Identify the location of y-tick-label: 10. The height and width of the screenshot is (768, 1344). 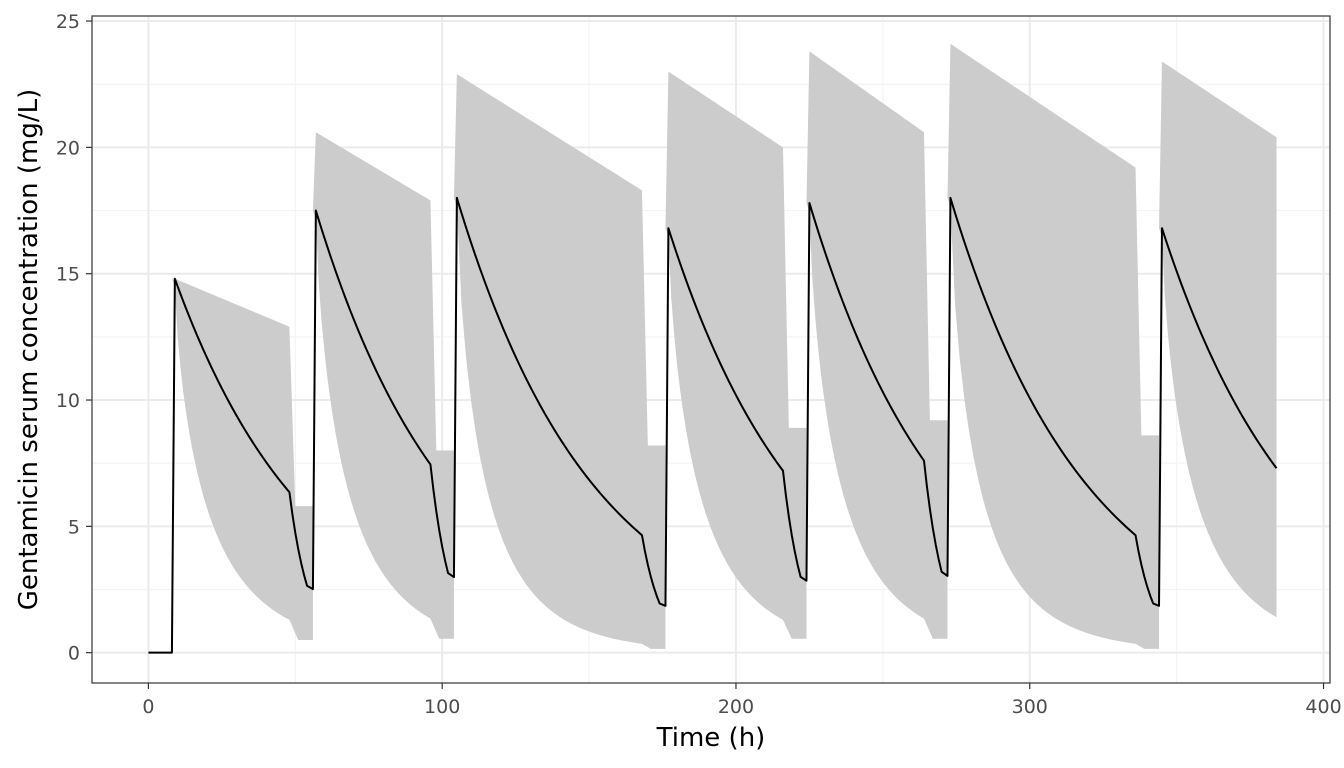
(68, 401).